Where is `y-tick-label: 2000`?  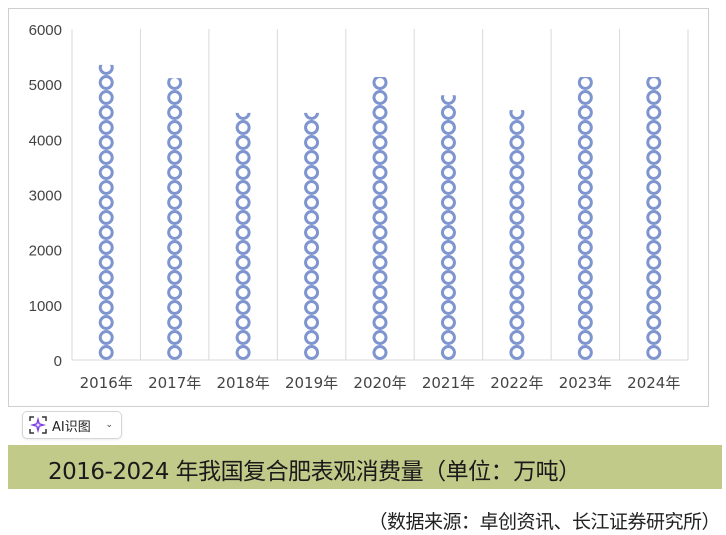 y-tick-label: 2000 is located at coordinates (45, 251).